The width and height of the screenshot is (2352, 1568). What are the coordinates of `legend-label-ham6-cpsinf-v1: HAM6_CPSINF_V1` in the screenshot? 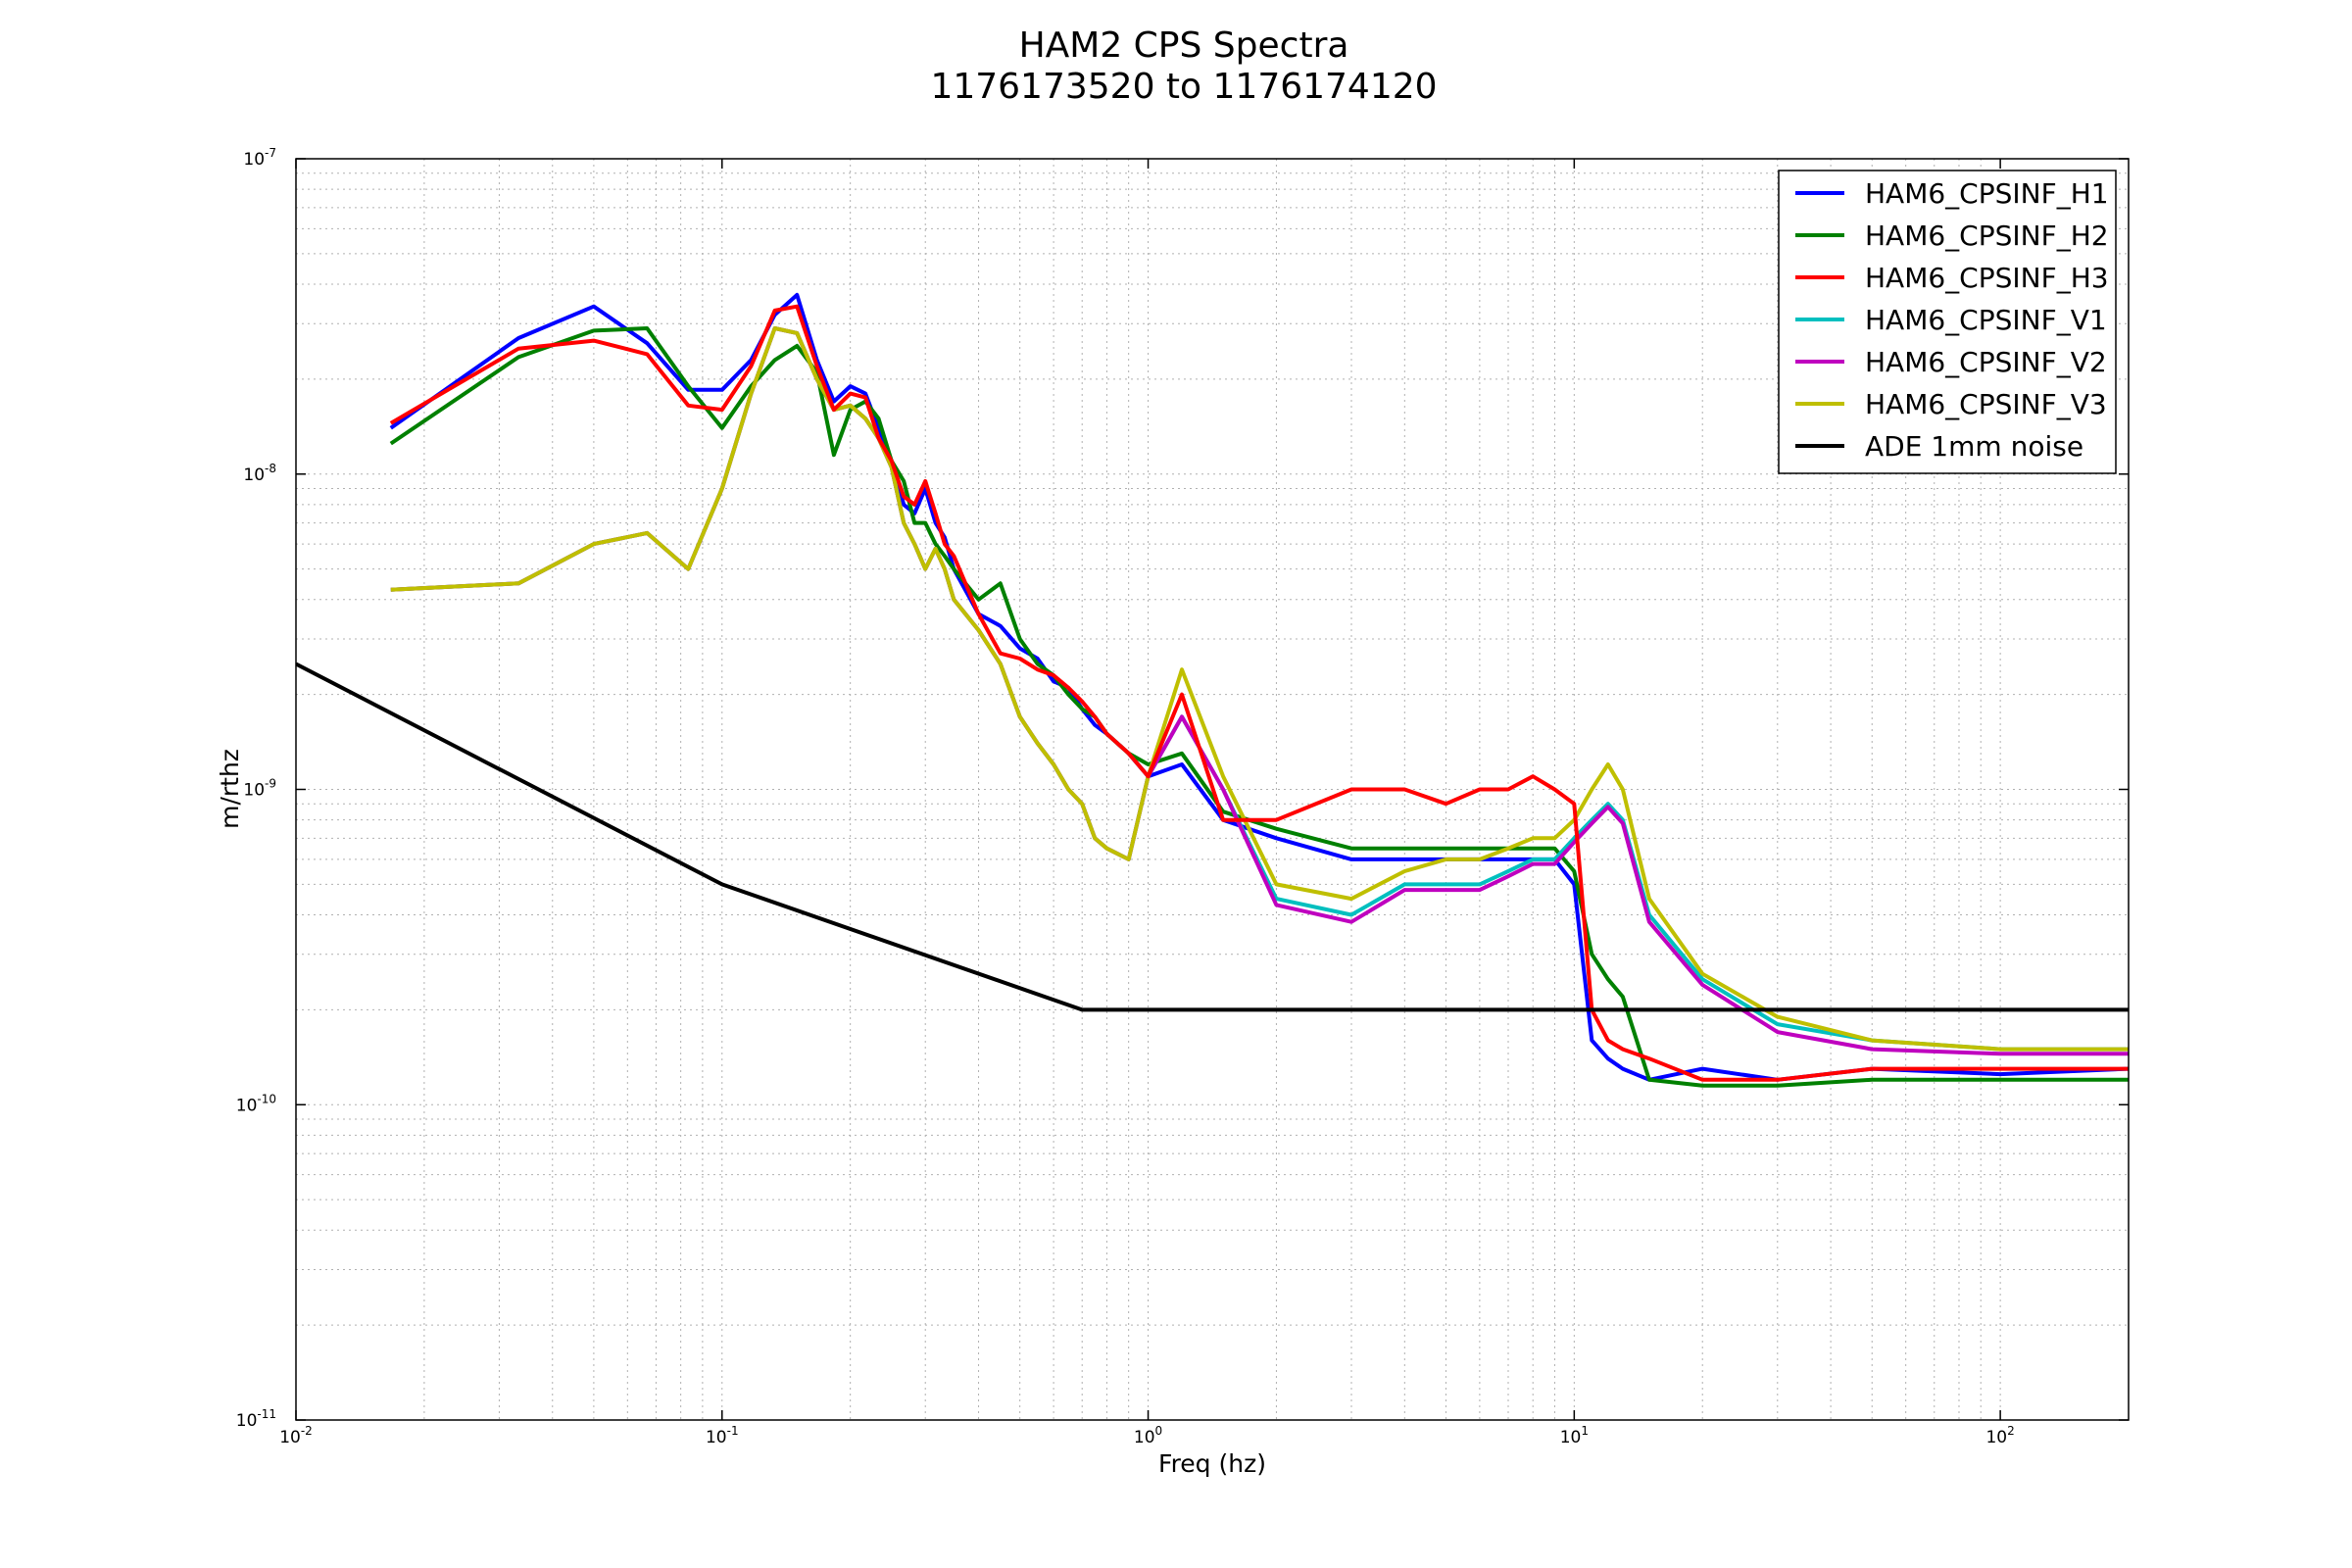 It's located at (1986, 320).